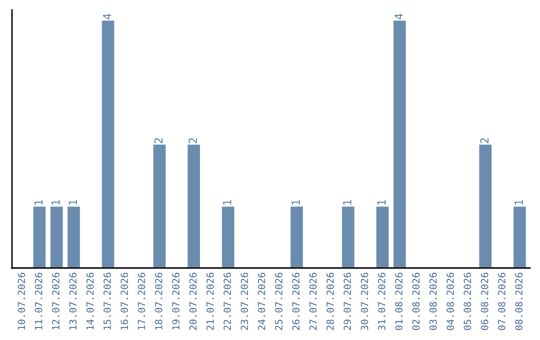 Image resolution: width=540 pixels, height=340 pixels. Describe the element at coordinates (296, 301) in the screenshot. I see `x-tick-label: 26.07.2026` at that location.